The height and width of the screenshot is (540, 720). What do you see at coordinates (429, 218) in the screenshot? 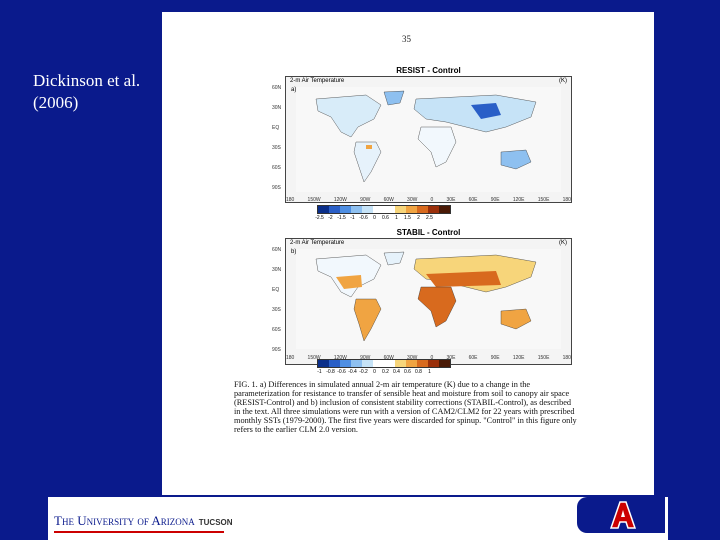
I see `colorbar-tick-label: 2.5` at bounding box center [429, 218].